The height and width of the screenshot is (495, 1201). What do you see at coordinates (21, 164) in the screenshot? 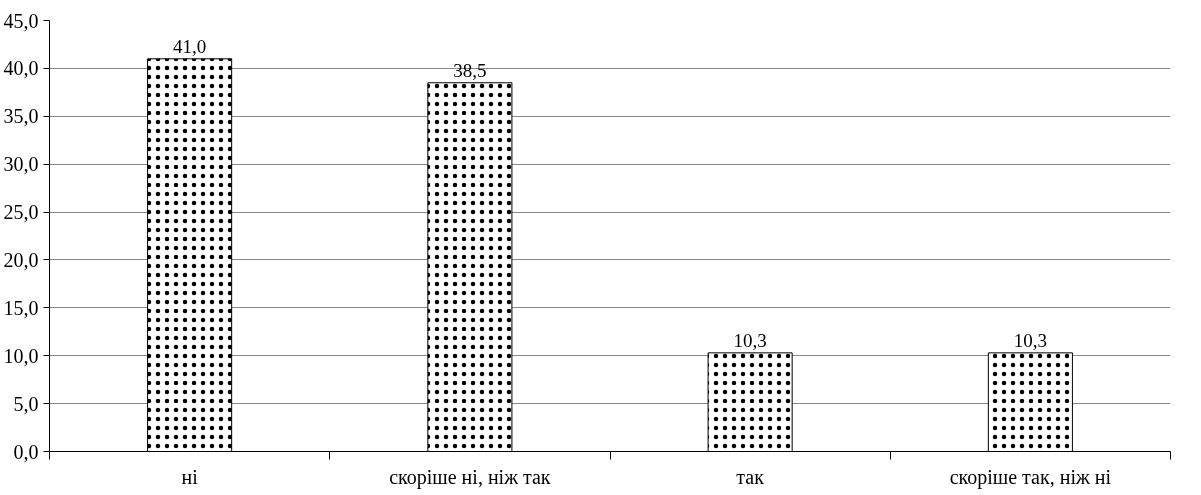
I see `y-tick-label: 30,0` at bounding box center [21, 164].